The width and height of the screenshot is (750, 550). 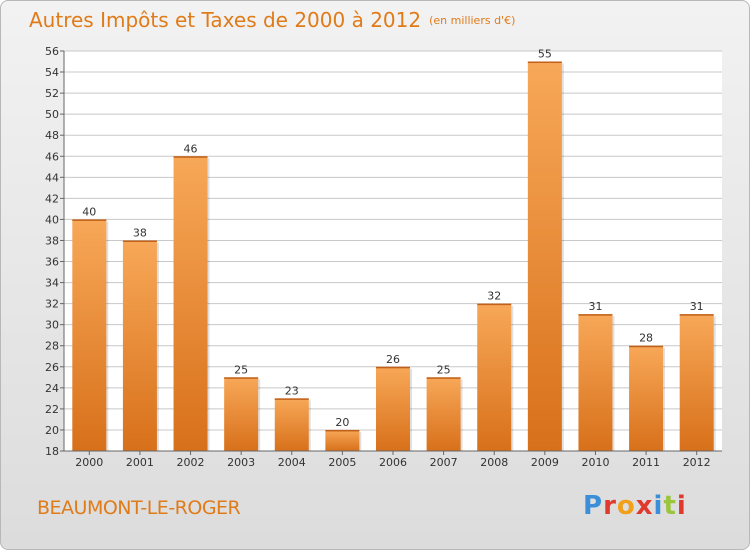 What do you see at coordinates (241, 462) in the screenshot?
I see `x-tick-label: 2003` at bounding box center [241, 462].